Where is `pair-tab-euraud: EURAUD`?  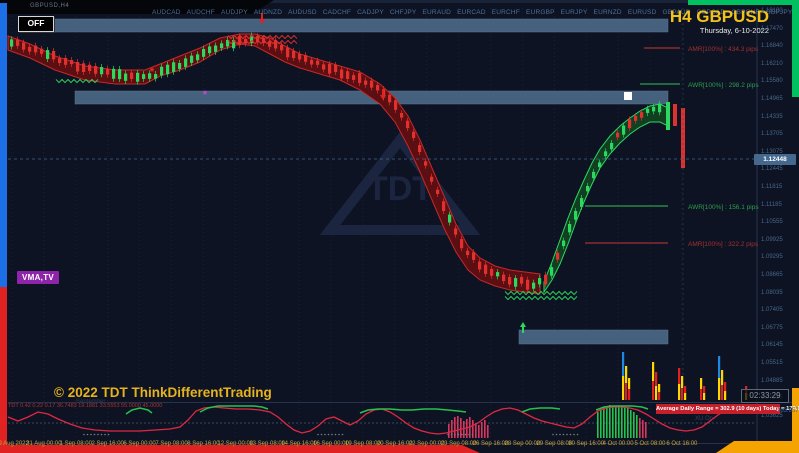 pair-tab-euraud: EURAUD is located at coordinates (437, 12).